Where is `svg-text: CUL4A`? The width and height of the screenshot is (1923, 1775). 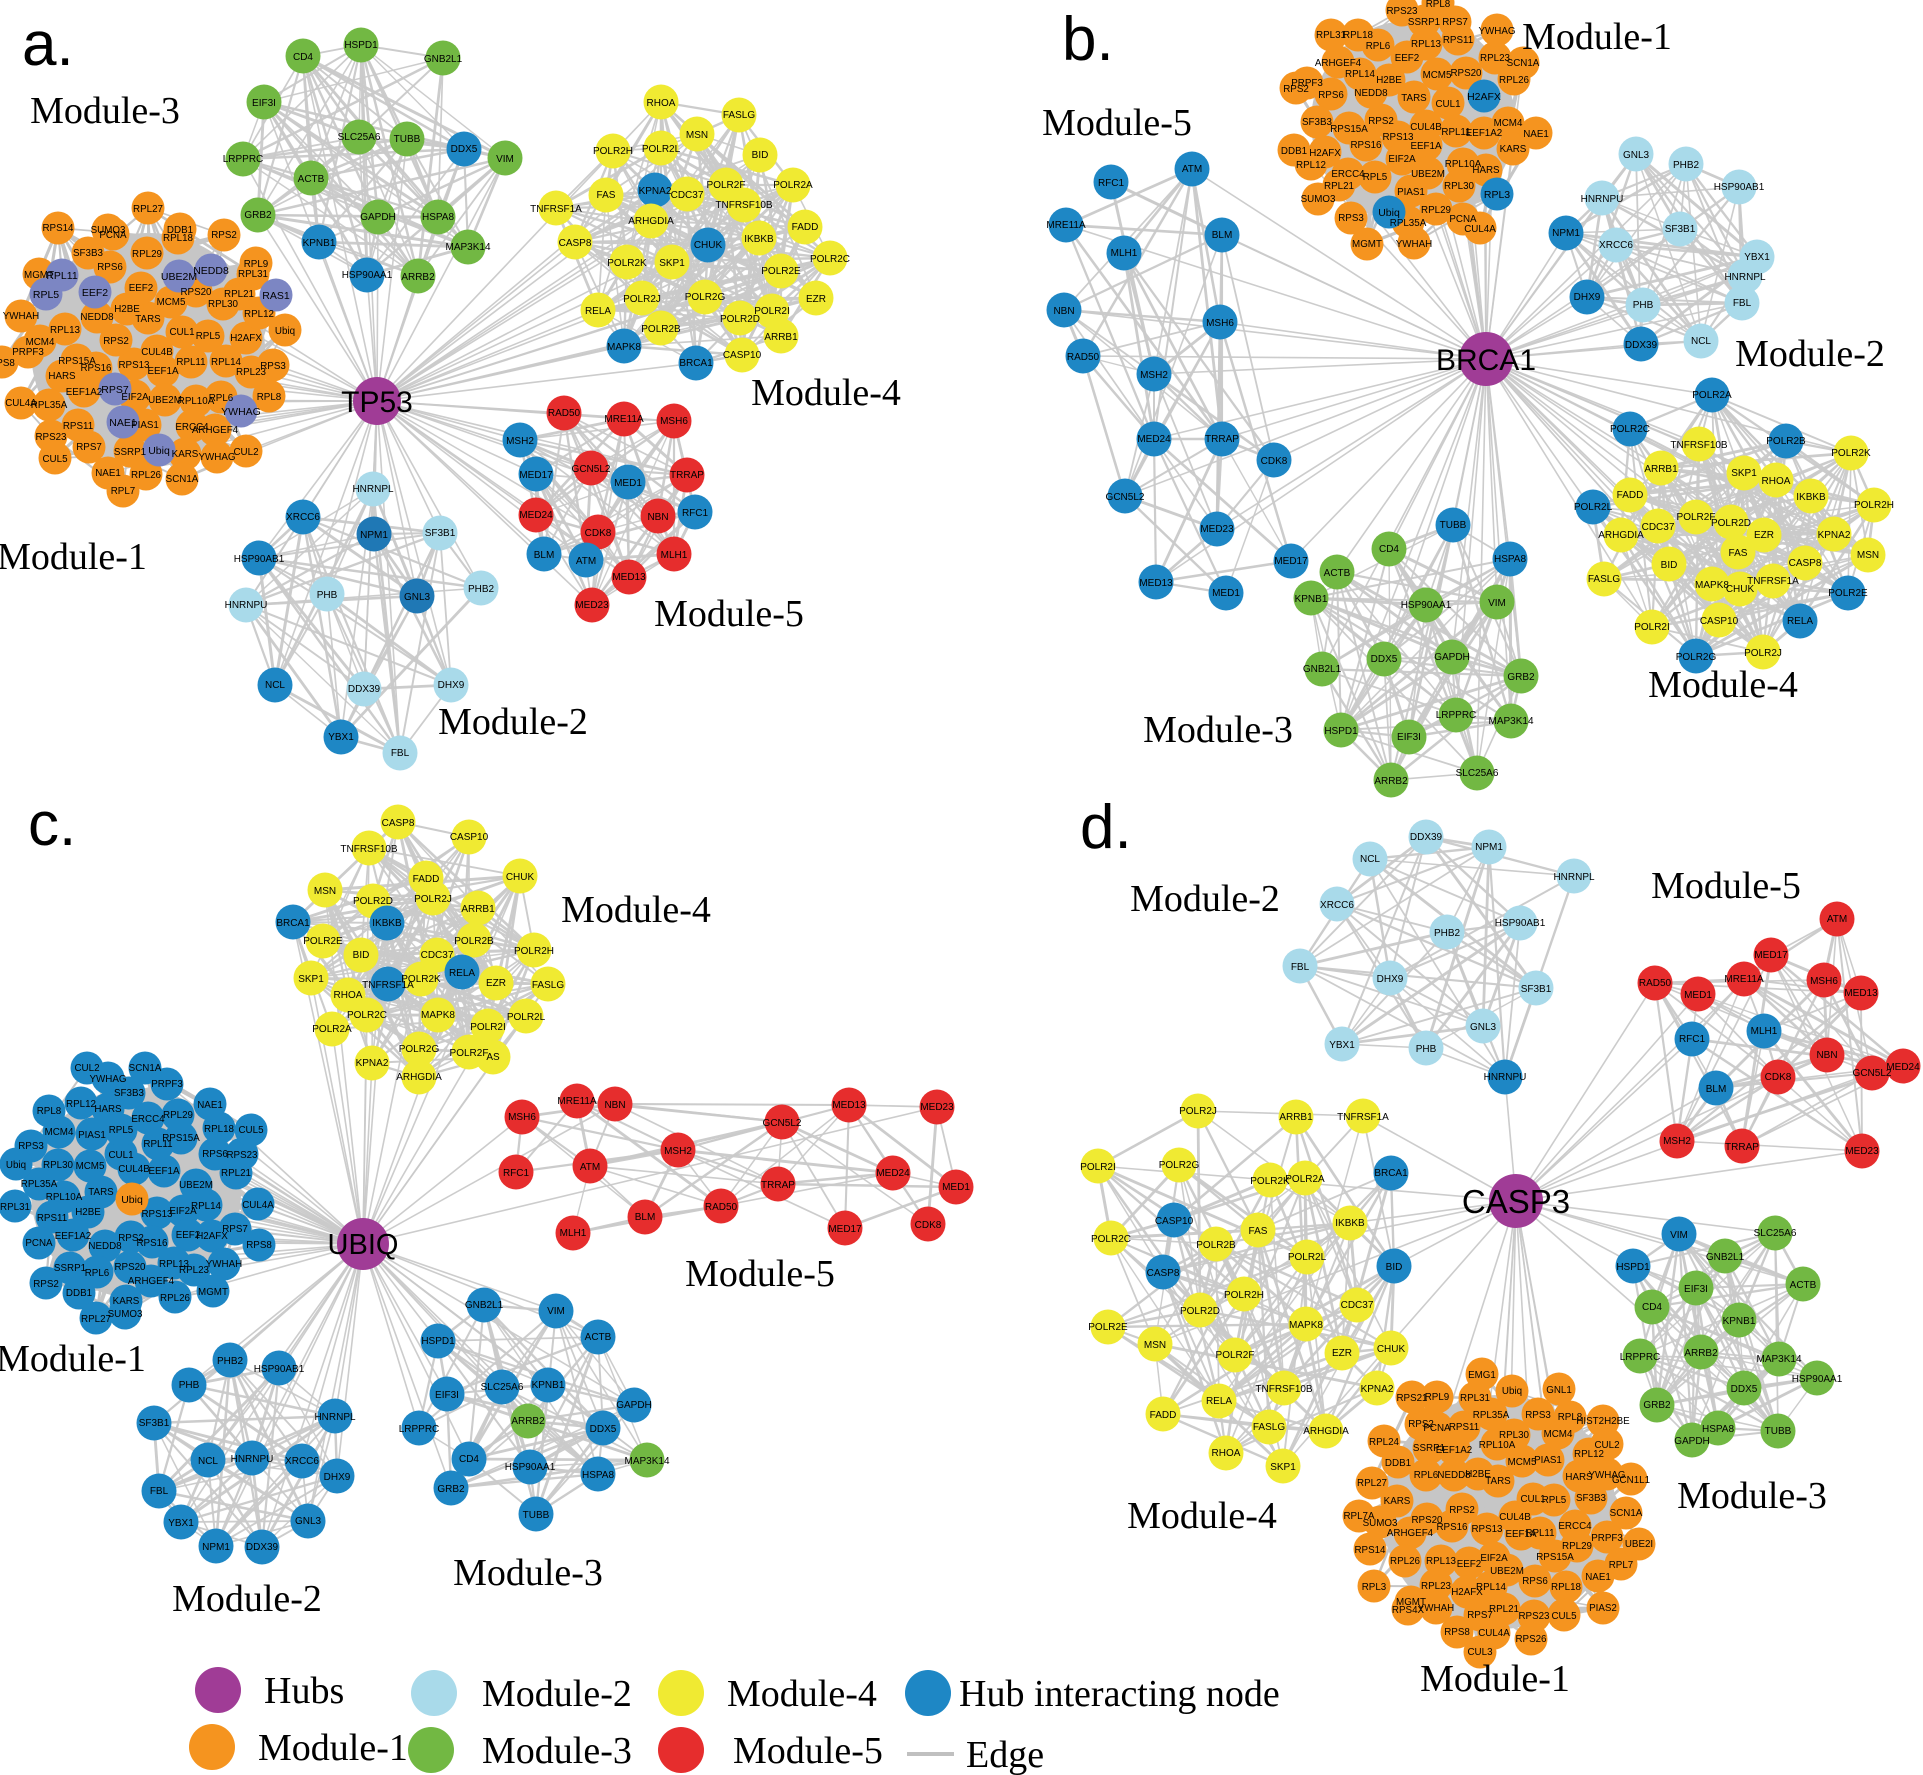
svg-text: CUL4A is located at coordinates (1480, 229).